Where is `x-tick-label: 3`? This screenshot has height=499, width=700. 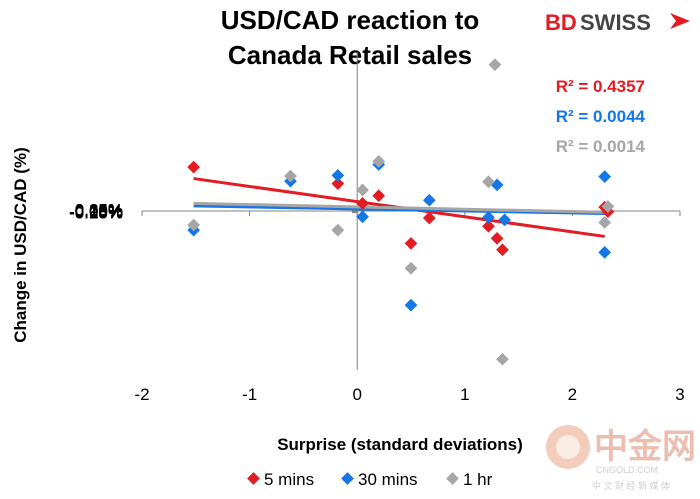
x-tick-label: 3 is located at coordinates (679, 394).